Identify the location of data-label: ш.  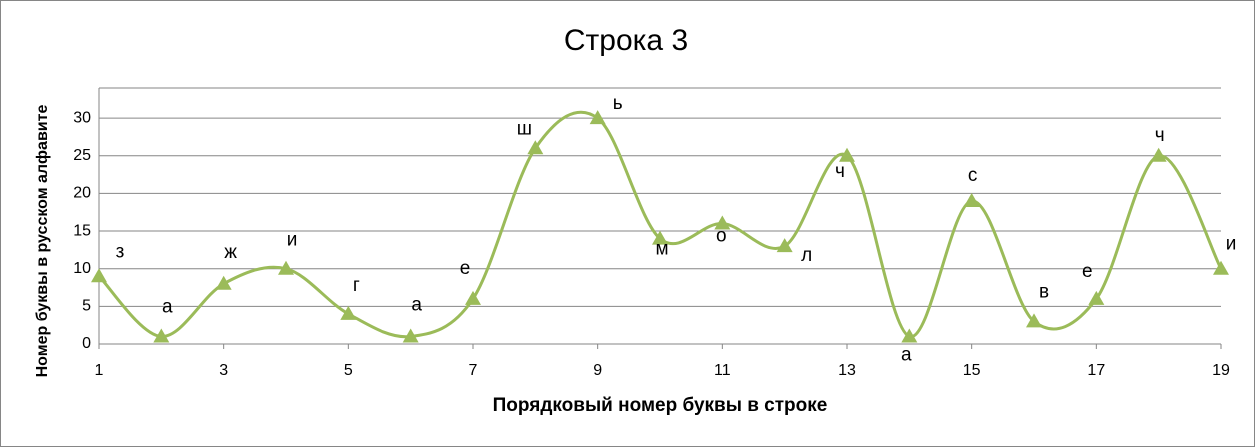
(524, 128).